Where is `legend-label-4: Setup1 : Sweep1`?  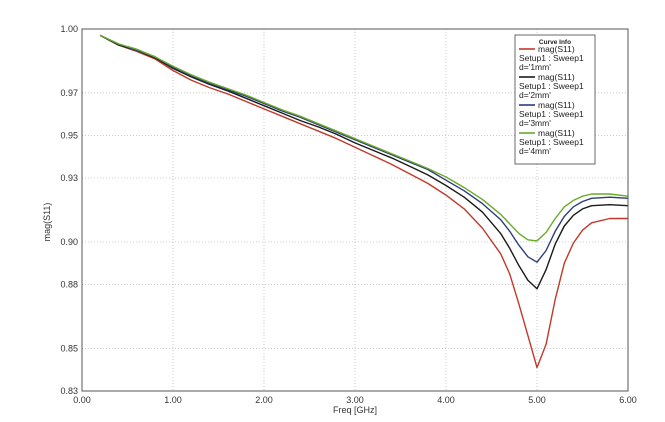 legend-label-4: Setup1 : Sweep1 is located at coordinates (551, 142).